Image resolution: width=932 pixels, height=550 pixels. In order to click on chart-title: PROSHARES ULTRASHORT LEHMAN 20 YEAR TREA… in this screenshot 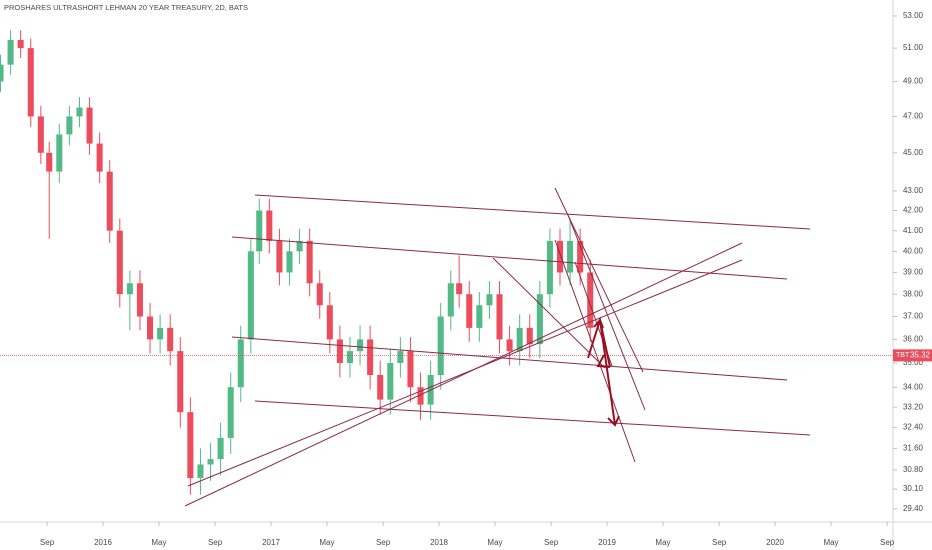, I will do `click(126, 7)`.